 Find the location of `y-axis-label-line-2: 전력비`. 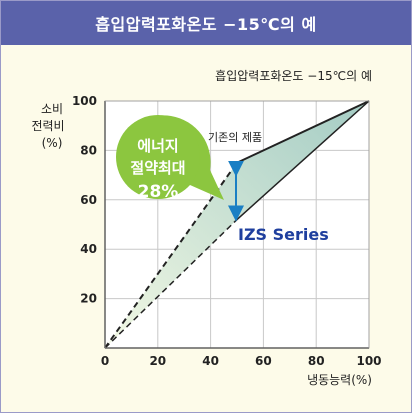

y-axis-label-line-2: 전력비 is located at coordinates (47, 126).